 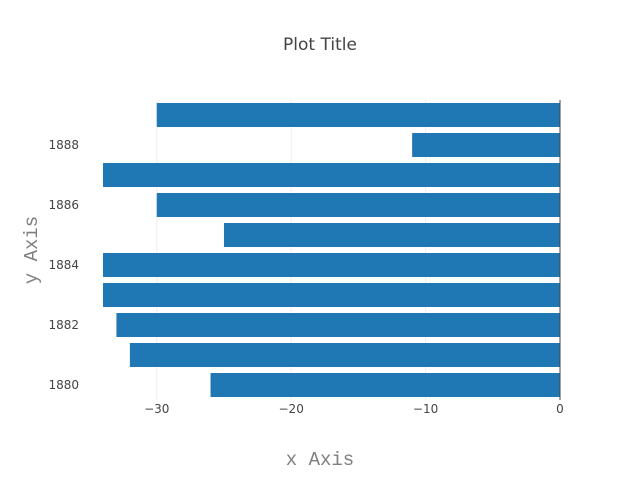 What do you see at coordinates (560, 409) in the screenshot?
I see `x-tick-label: 0` at bounding box center [560, 409].